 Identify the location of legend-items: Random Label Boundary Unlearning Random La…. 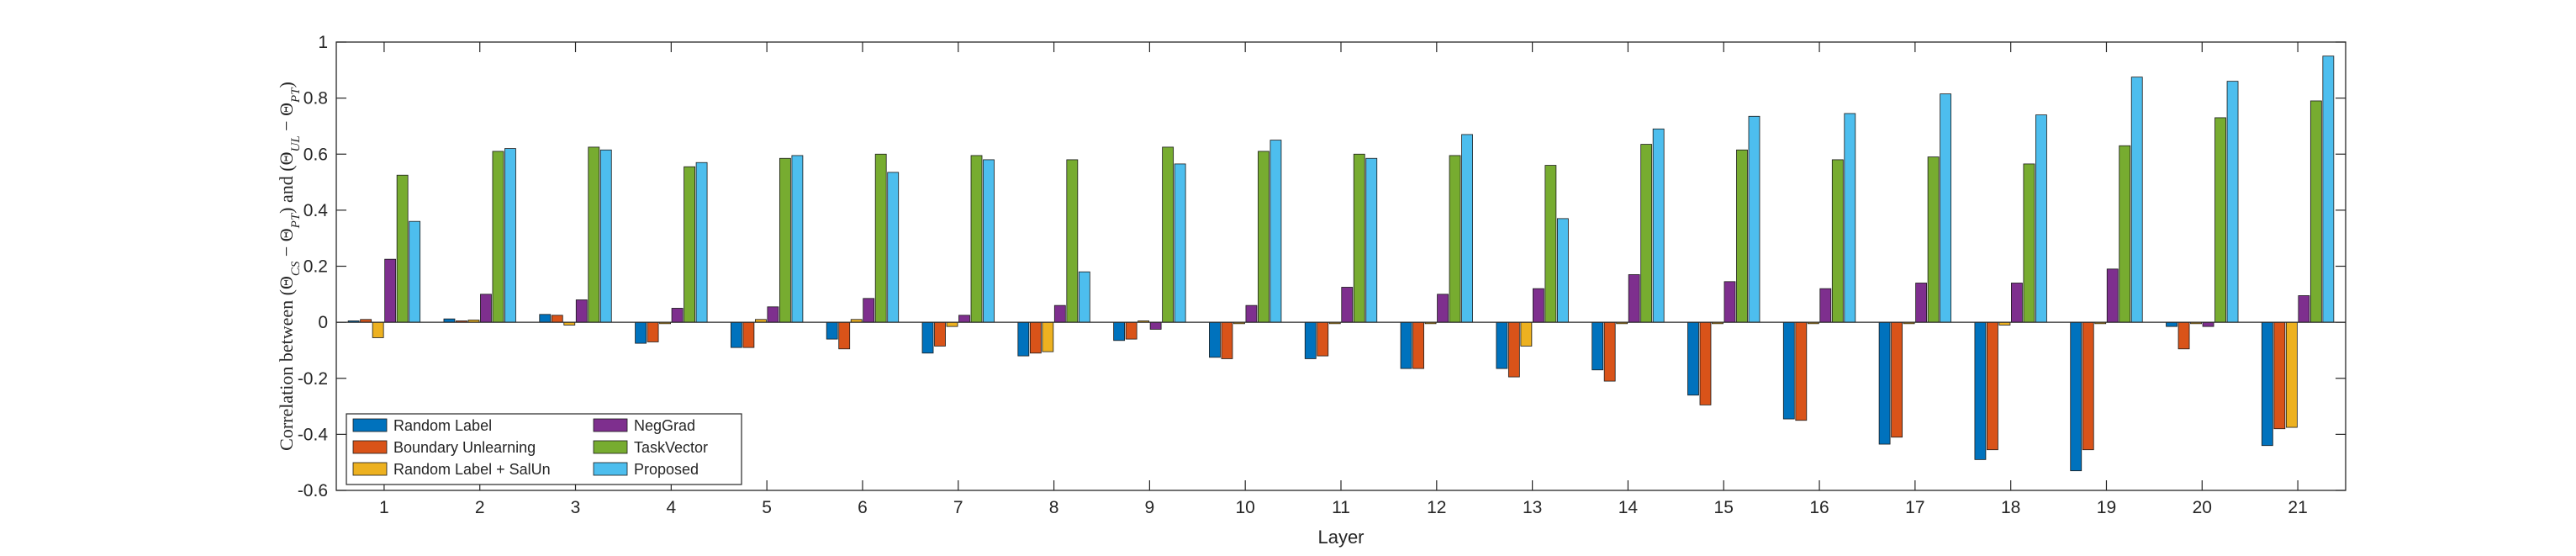
(530, 447).